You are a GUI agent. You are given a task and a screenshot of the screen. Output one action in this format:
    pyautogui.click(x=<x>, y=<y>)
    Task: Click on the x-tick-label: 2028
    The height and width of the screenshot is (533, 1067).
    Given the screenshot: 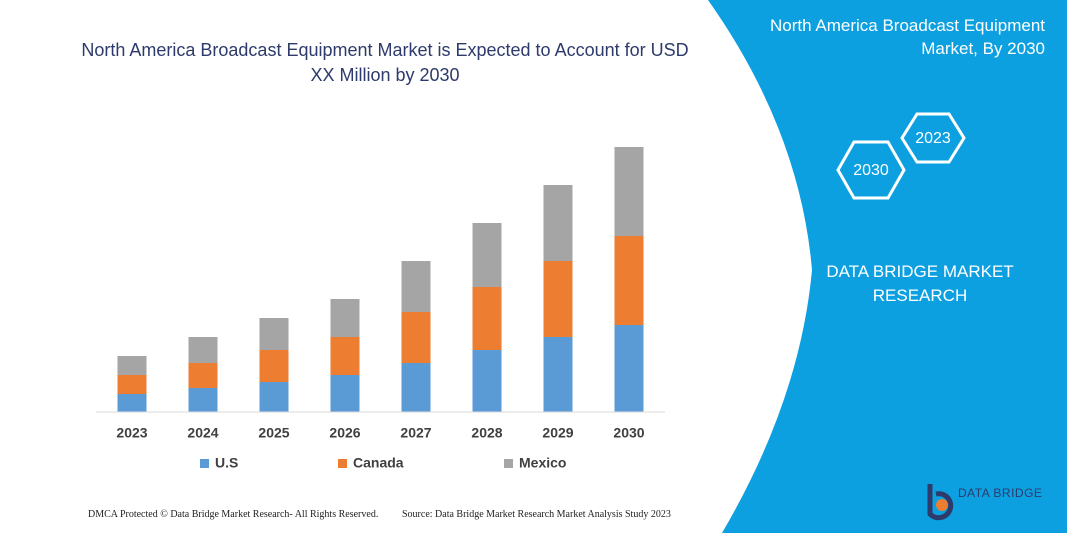 What is the action you would take?
    pyautogui.click(x=486, y=433)
    